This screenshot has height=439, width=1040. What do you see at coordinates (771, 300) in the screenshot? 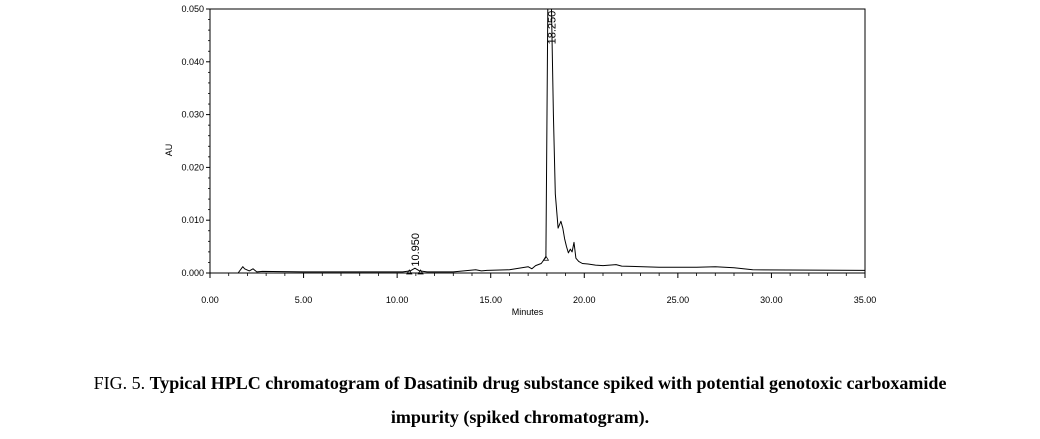
I see `x-tick-label: 30.00` at bounding box center [771, 300].